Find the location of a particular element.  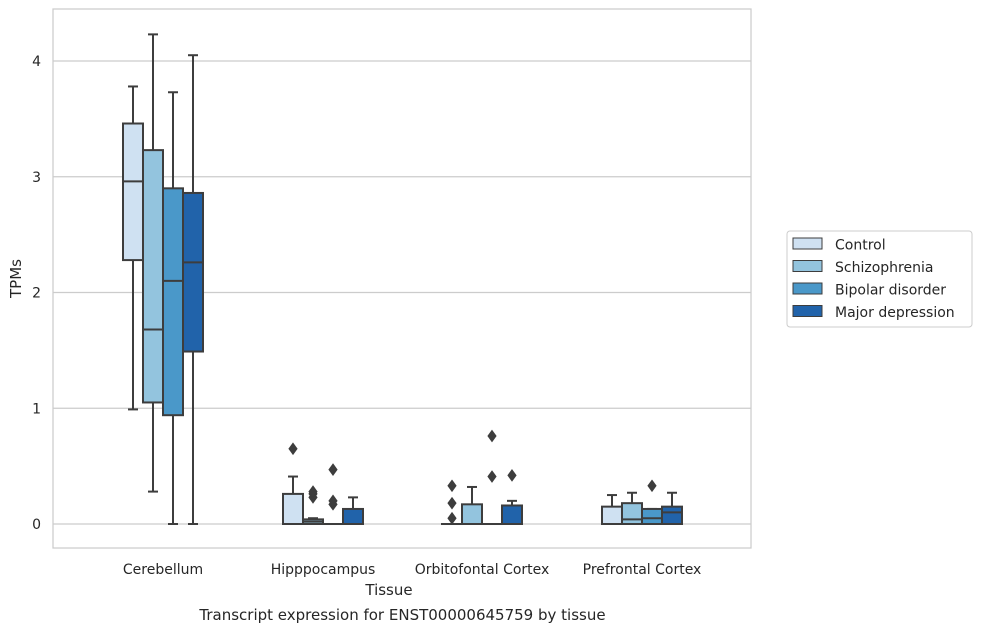

y-tick-label-0: 0 is located at coordinates (36, 525).